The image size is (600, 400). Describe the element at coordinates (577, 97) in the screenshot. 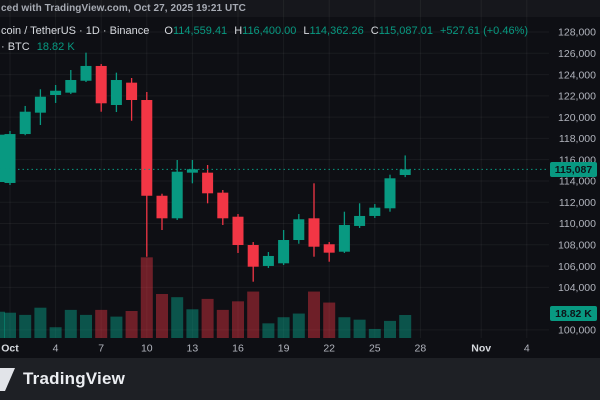

I see `price-tick-label: 122,000` at that location.